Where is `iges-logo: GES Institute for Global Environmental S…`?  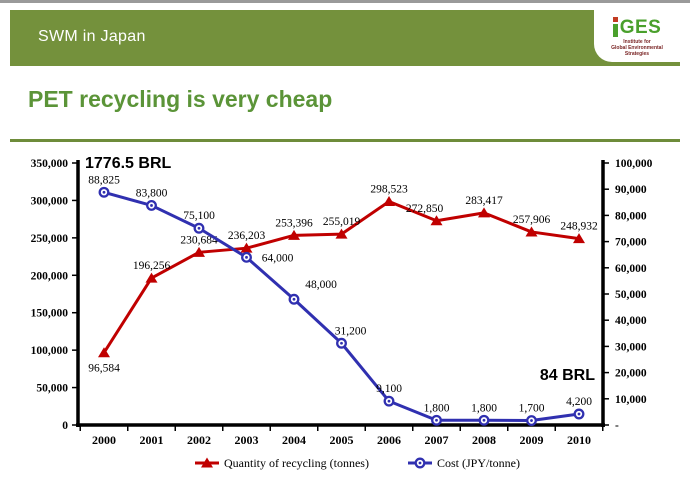 iges-logo: GES Institute for Global Environmental S… is located at coordinates (637, 36).